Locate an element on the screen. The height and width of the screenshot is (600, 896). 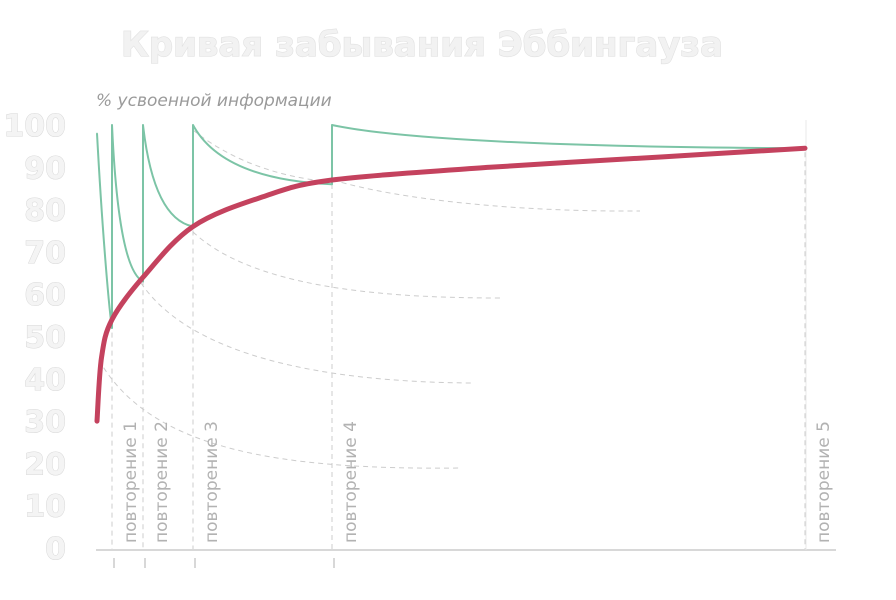
y-tick-label: 40 is located at coordinates (45, 380).